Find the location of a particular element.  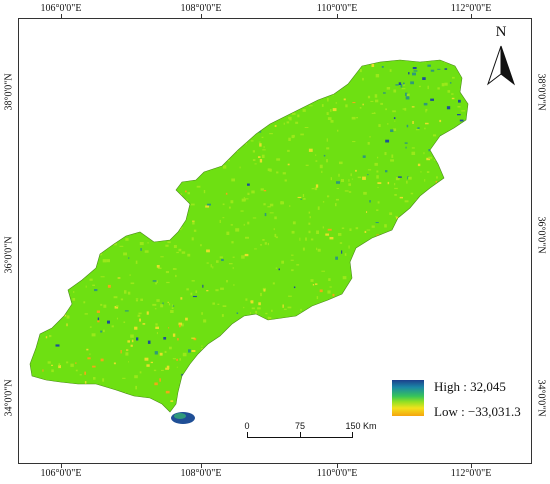

southern-lobe-highlight is located at coordinates (180, 416).